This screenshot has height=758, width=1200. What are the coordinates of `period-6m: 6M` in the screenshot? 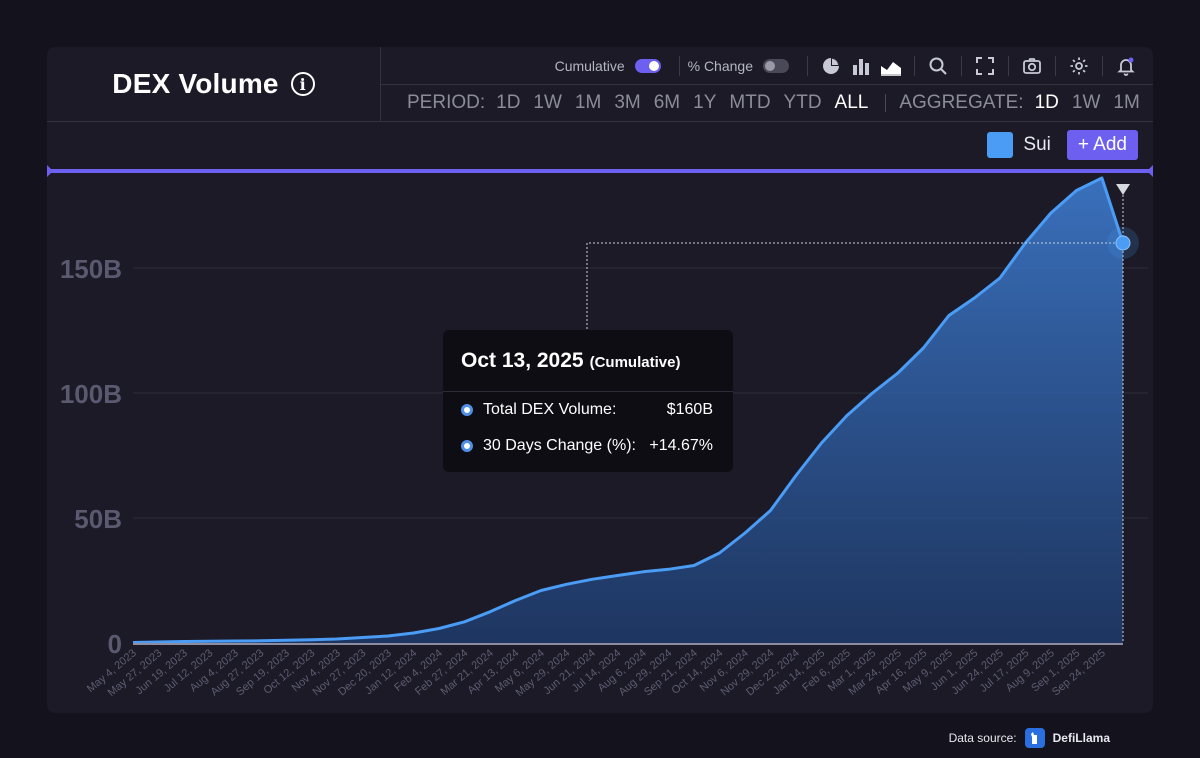 It's located at (667, 102).